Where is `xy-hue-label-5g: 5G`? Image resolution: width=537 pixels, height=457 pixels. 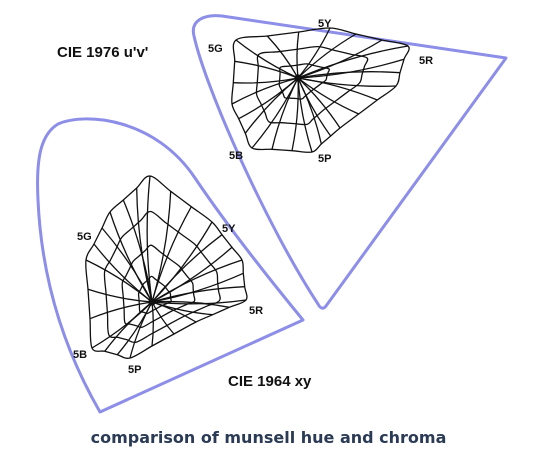
xy-hue-label-5g: 5G is located at coordinates (84, 237).